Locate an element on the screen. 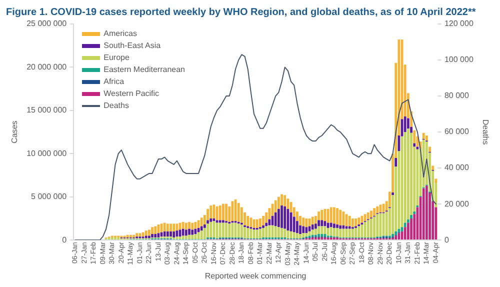 The width and height of the screenshot is (500, 287). y2-tick-label: 60 000 is located at coordinates (457, 131).